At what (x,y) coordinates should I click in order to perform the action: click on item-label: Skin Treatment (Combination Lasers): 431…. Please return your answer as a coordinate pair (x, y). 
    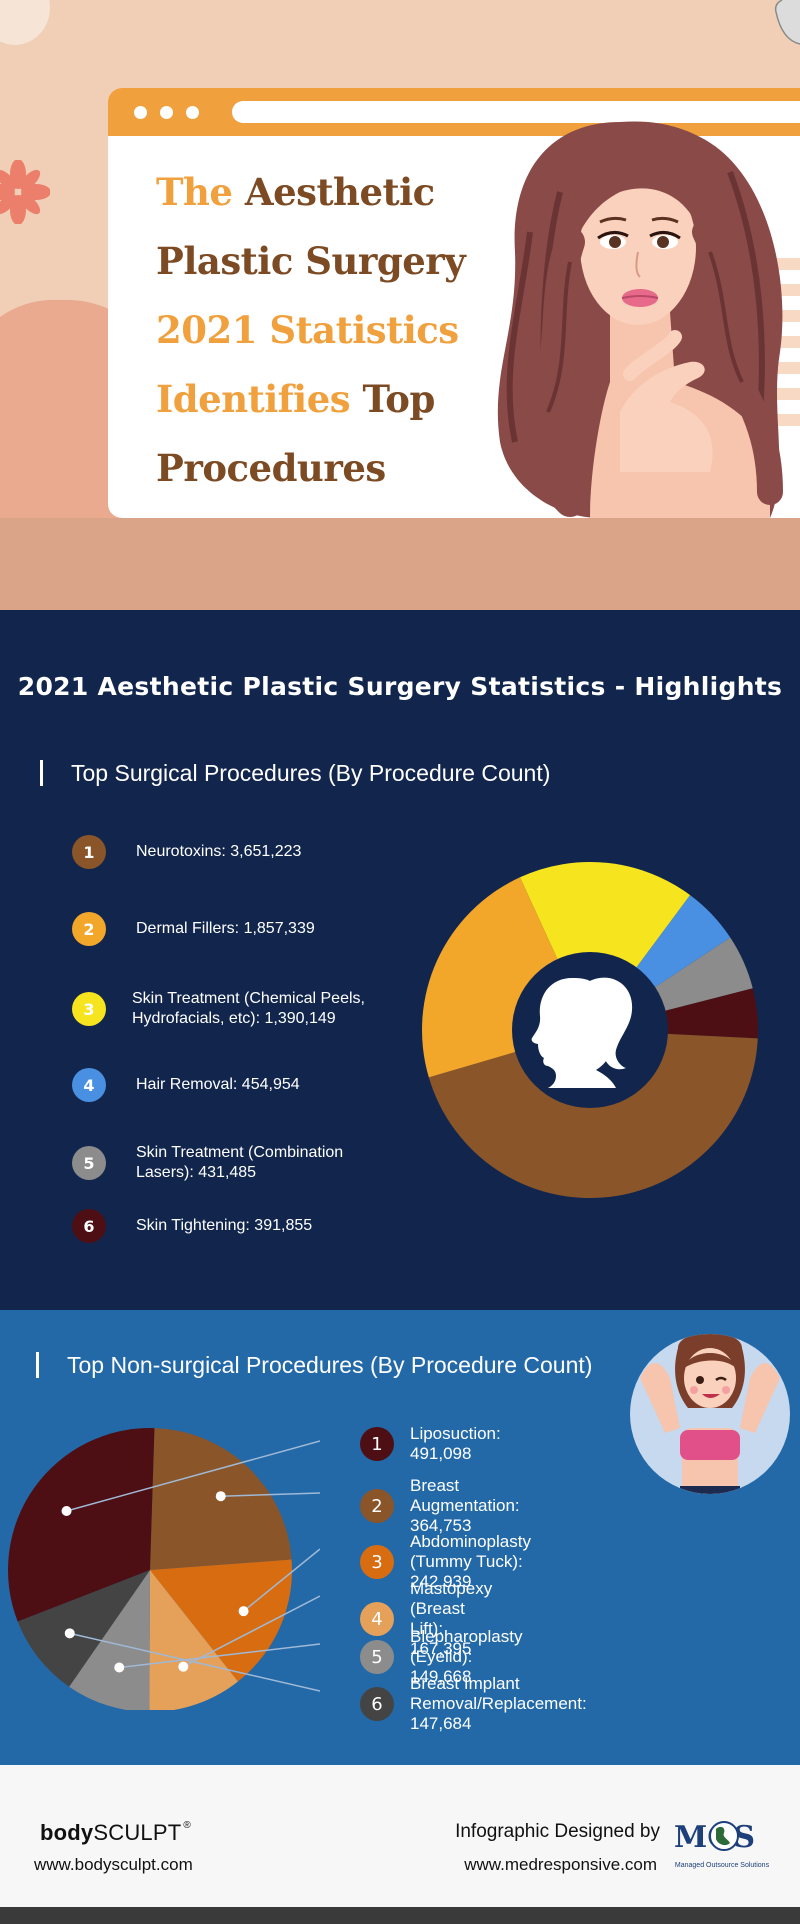
    Looking at the image, I should click on (240, 1162).